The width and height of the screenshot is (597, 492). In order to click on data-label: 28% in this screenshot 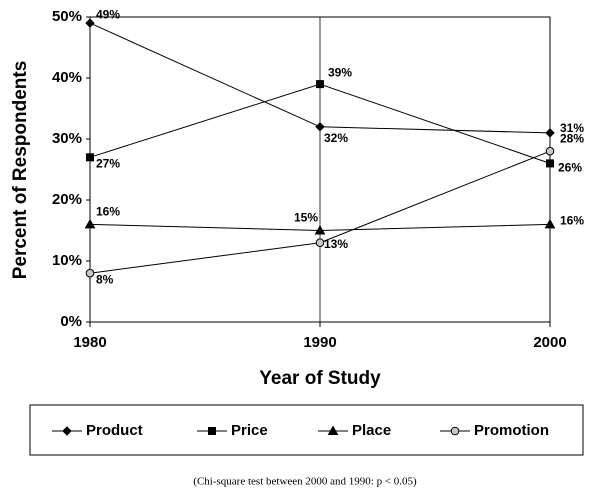, I will do `click(572, 138)`.